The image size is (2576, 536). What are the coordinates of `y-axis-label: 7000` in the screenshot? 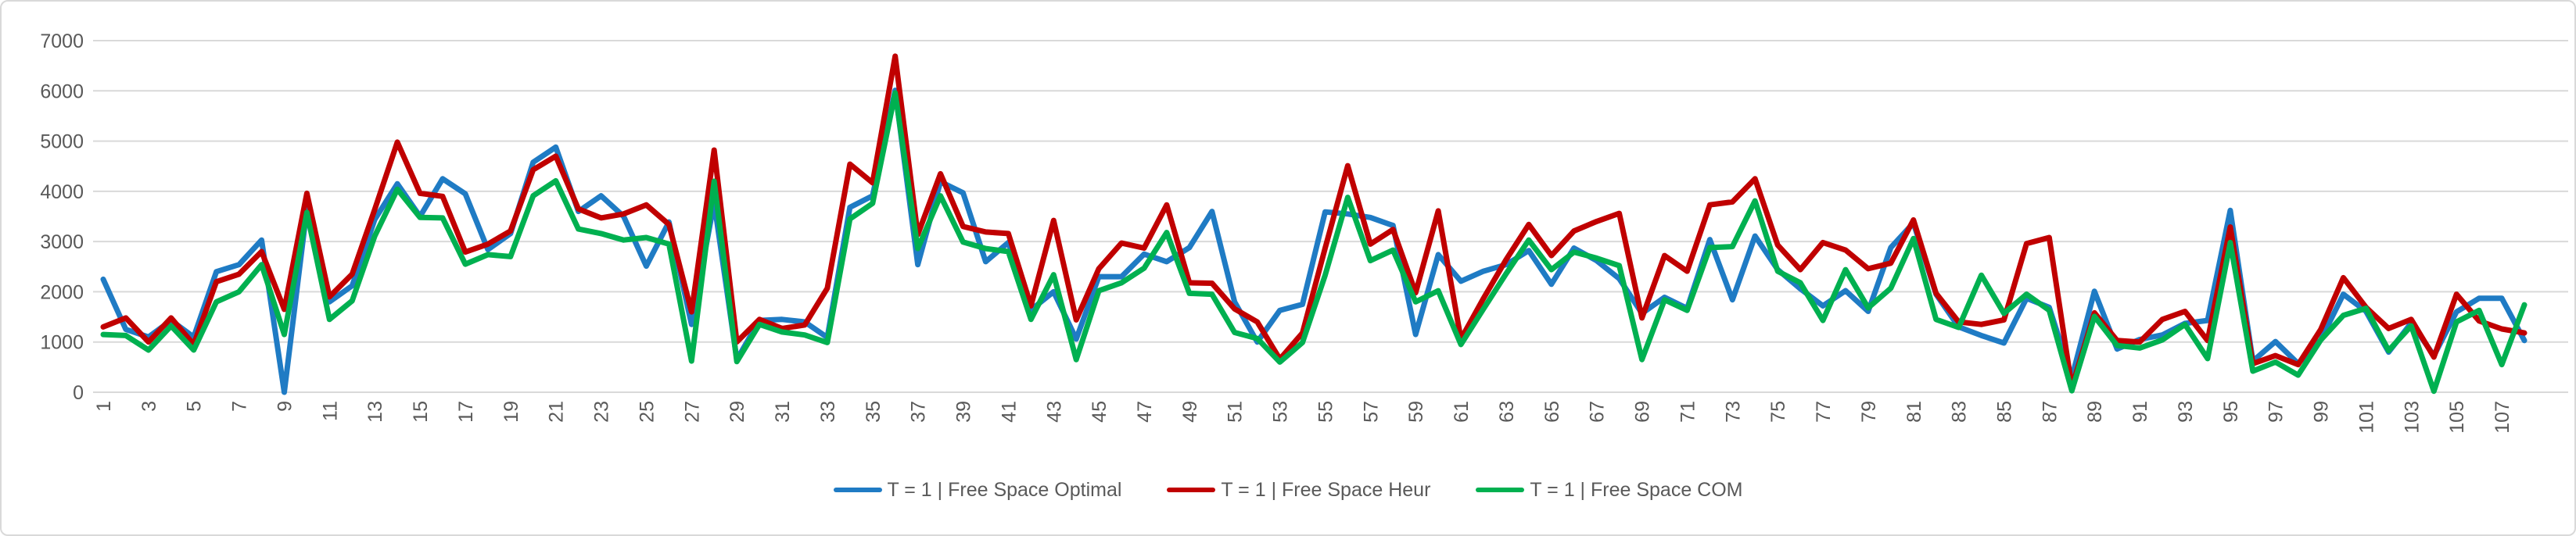 It's located at (62, 41).